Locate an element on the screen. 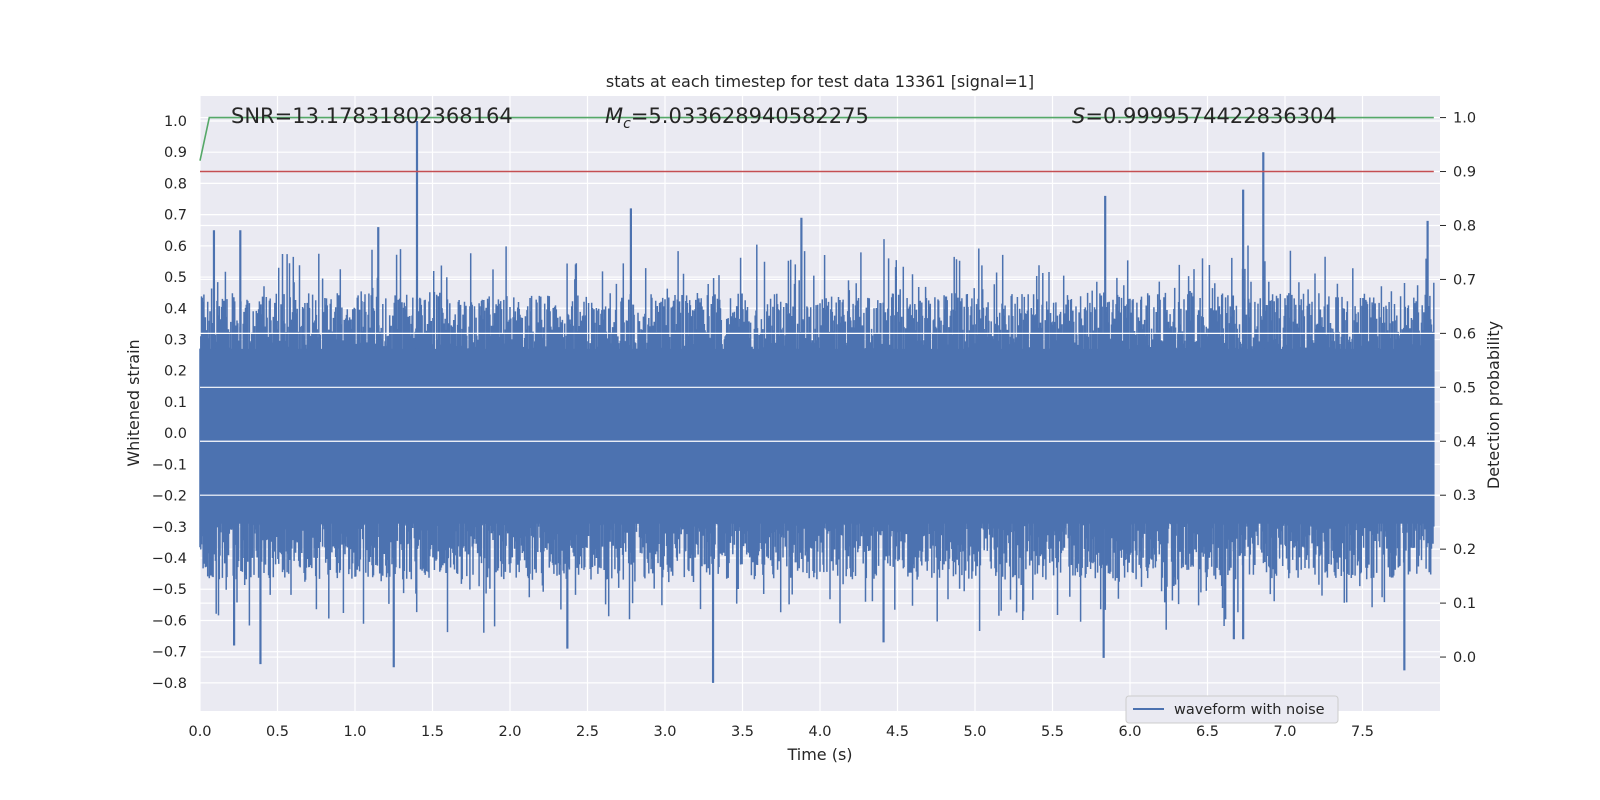  y-right-tick-label: 1.0 is located at coordinates (1464, 119).